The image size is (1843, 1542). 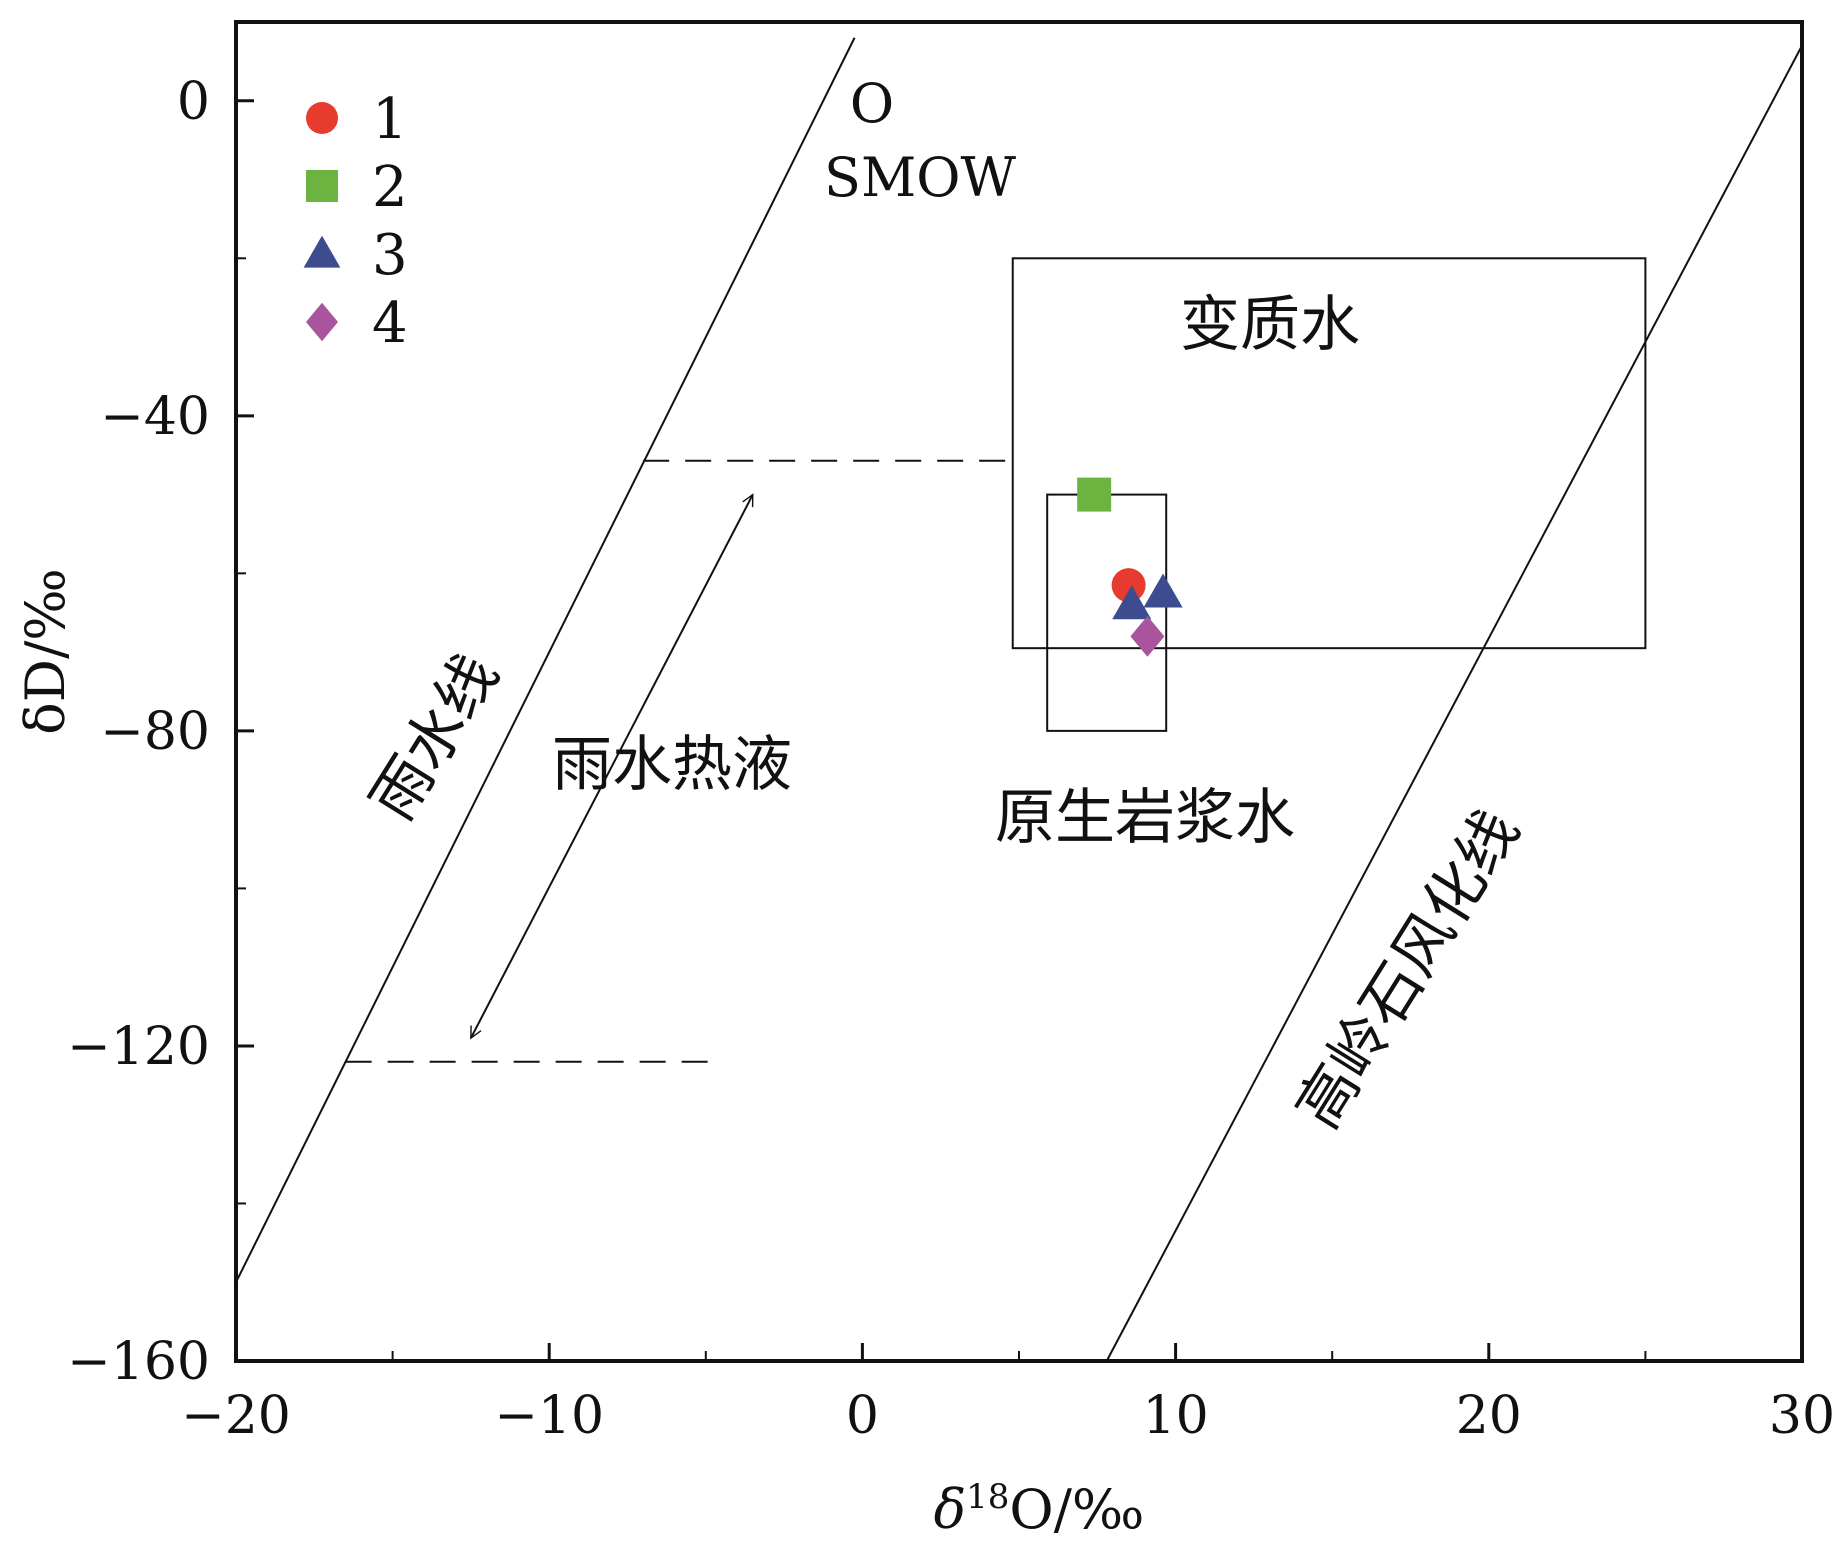 What do you see at coordinates (1802, 1416) in the screenshot?
I see `x-tick-label: 30` at bounding box center [1802, 1416].